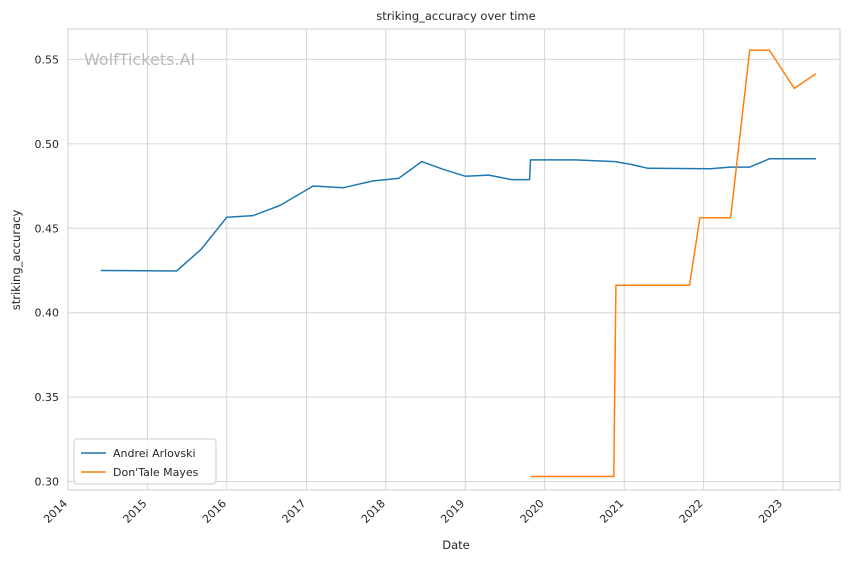 Image resolution: width=852 pixels, height=561 pixels. What do you see at coordinates (154, 453) in the screenshot?
I see `legend-label-andrei-arlovski: Andrei Arlovski` at bounding box center [154, 453].